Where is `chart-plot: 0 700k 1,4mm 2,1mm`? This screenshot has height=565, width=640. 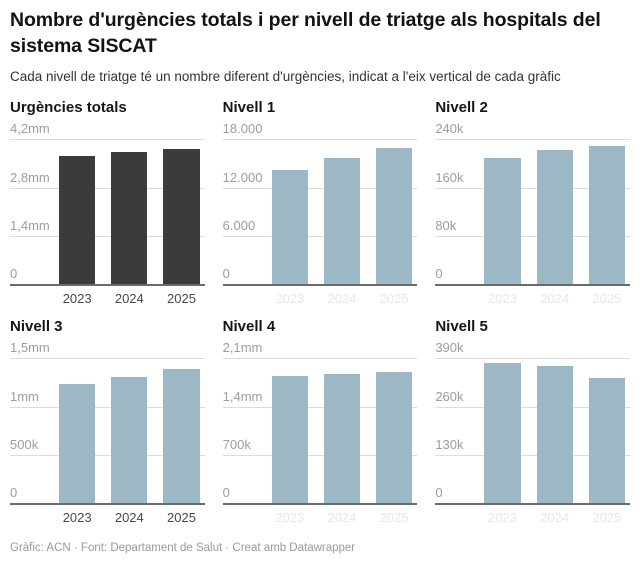
chart-plot: 0 700k 1,4mm 2,1mm is located at coordinates (320, 423).